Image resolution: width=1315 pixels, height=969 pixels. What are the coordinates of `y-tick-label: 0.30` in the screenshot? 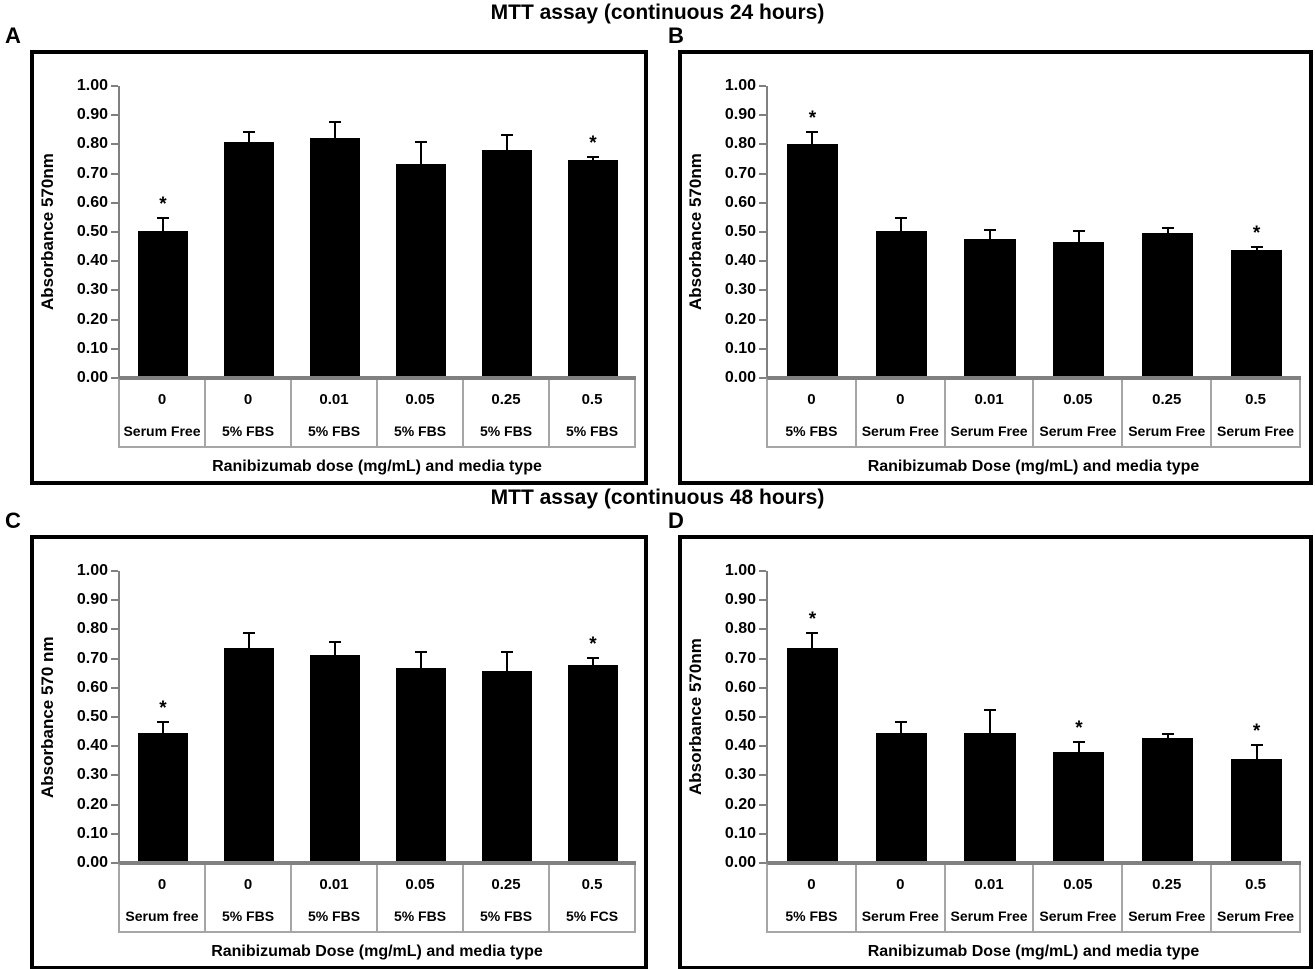 It's located at (92, 290).